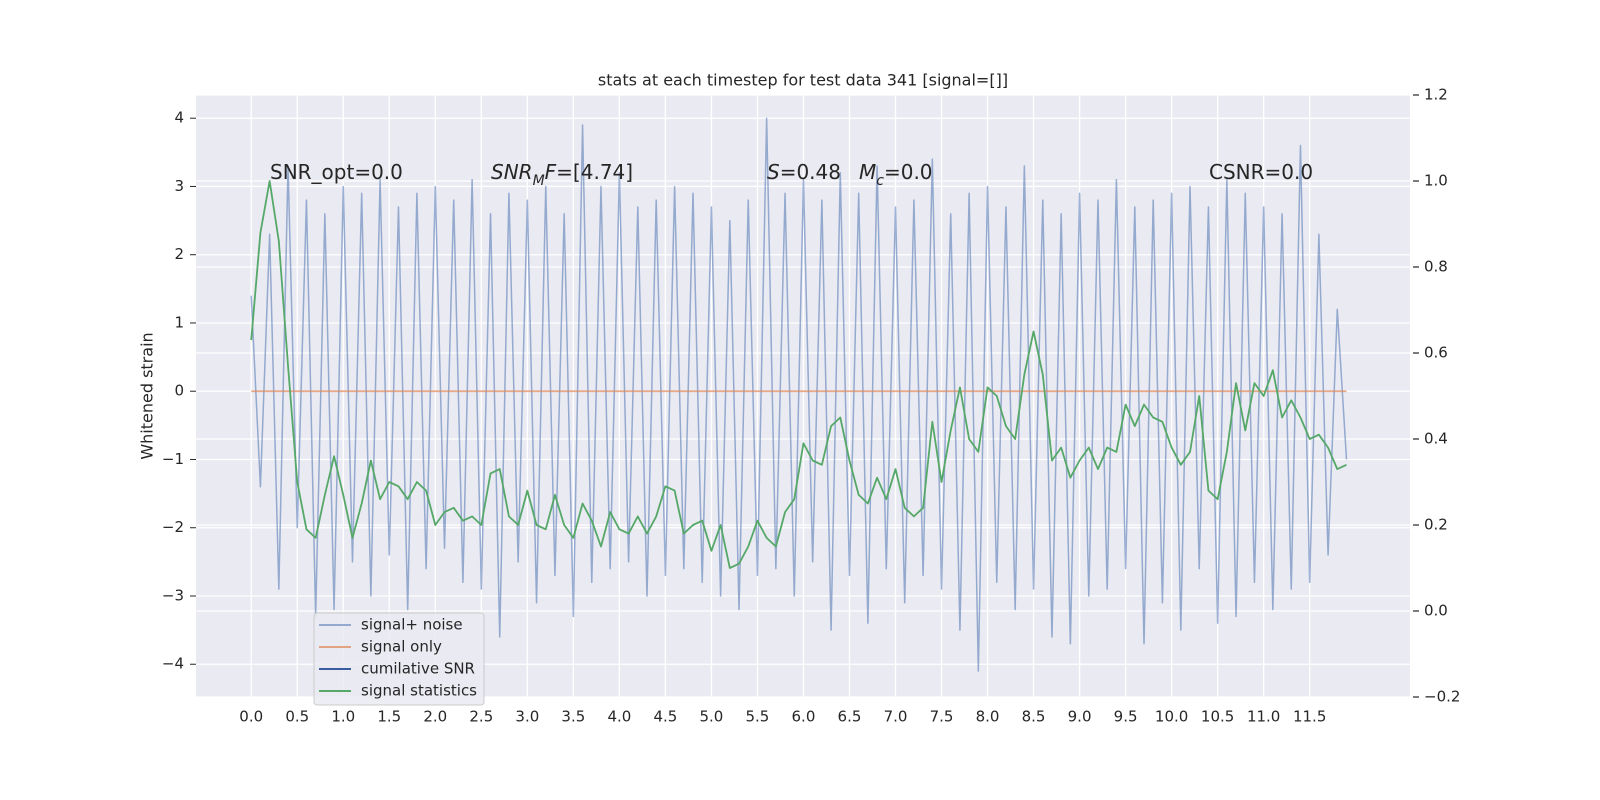  I want to click on y2-tick-label: 1.2, so click(1436, 95).